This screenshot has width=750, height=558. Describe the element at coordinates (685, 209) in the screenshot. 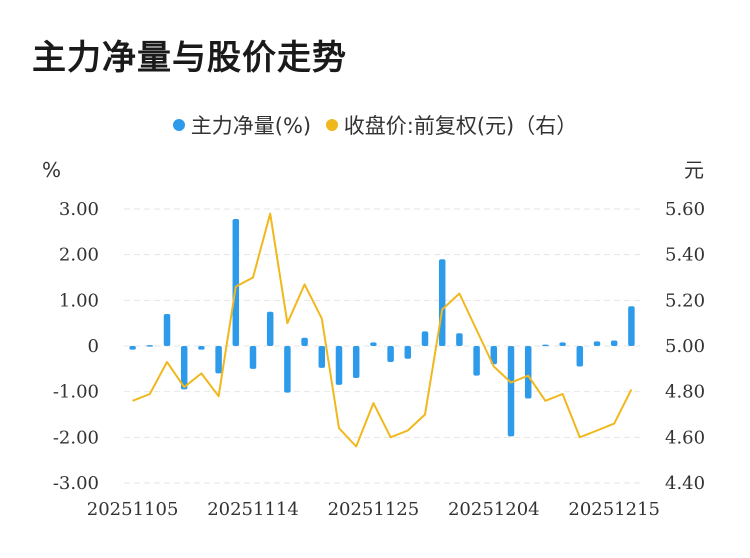

I see `y-right-tick-label: 5.60` at that location.